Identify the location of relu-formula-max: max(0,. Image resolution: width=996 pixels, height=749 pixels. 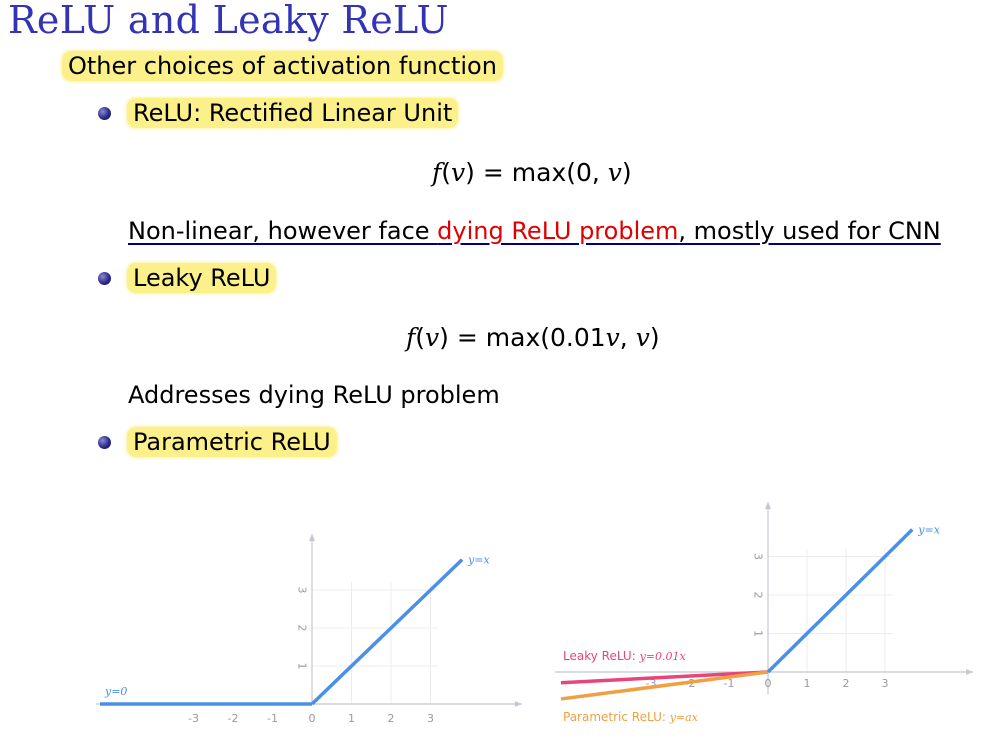
(559, 172).